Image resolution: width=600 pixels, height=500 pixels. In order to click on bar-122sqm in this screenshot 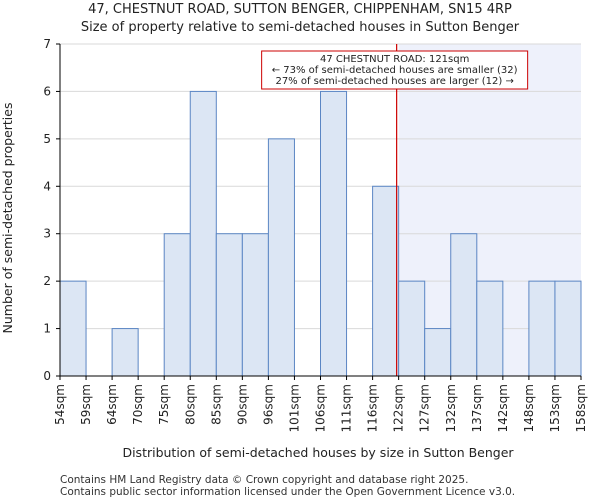, I will do `click(412, 328)`.